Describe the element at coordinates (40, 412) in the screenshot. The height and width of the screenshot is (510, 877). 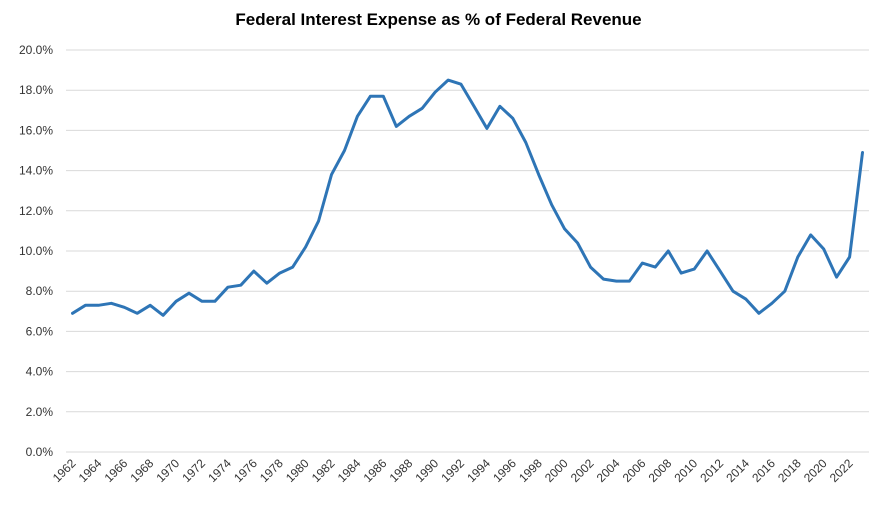
I see `y-tick-label: 2.0%` at that location.